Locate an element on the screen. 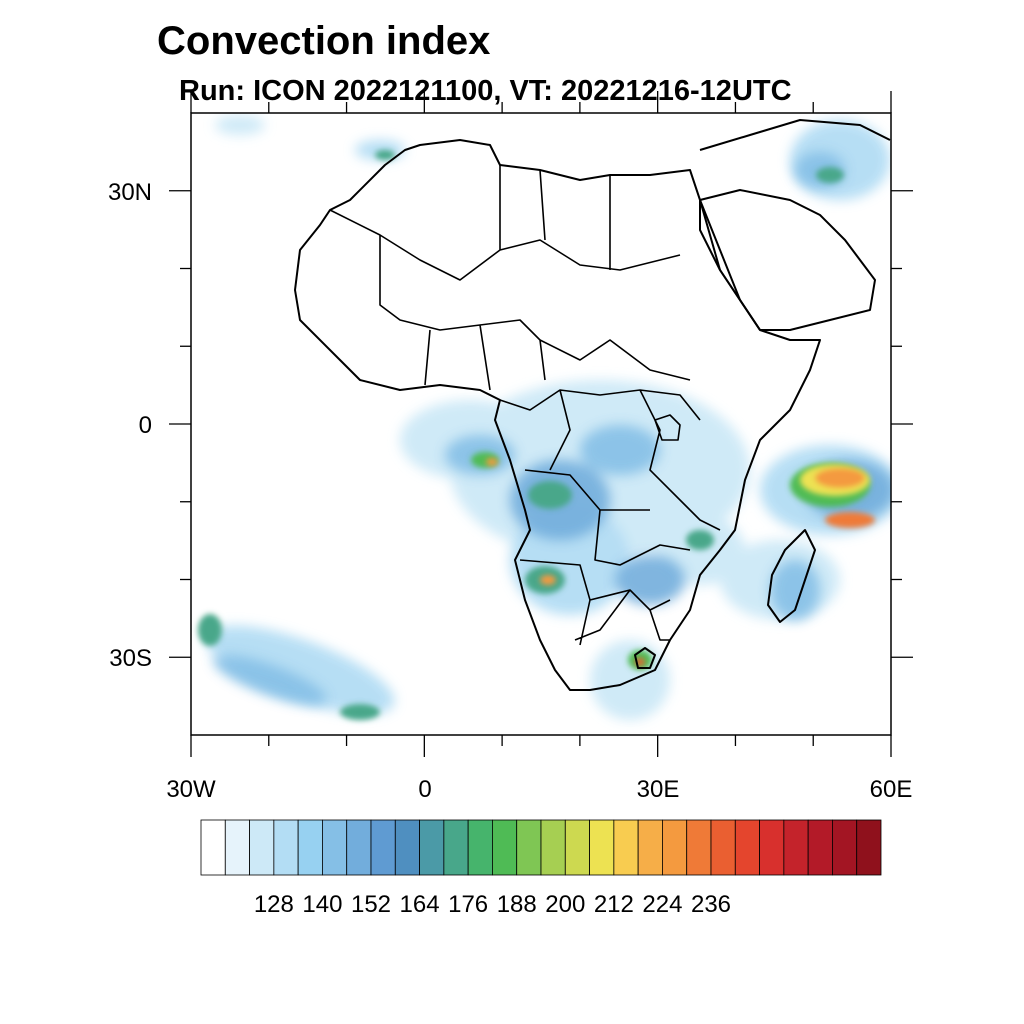  red-sea-coastline is located at coordinates (730, 265).